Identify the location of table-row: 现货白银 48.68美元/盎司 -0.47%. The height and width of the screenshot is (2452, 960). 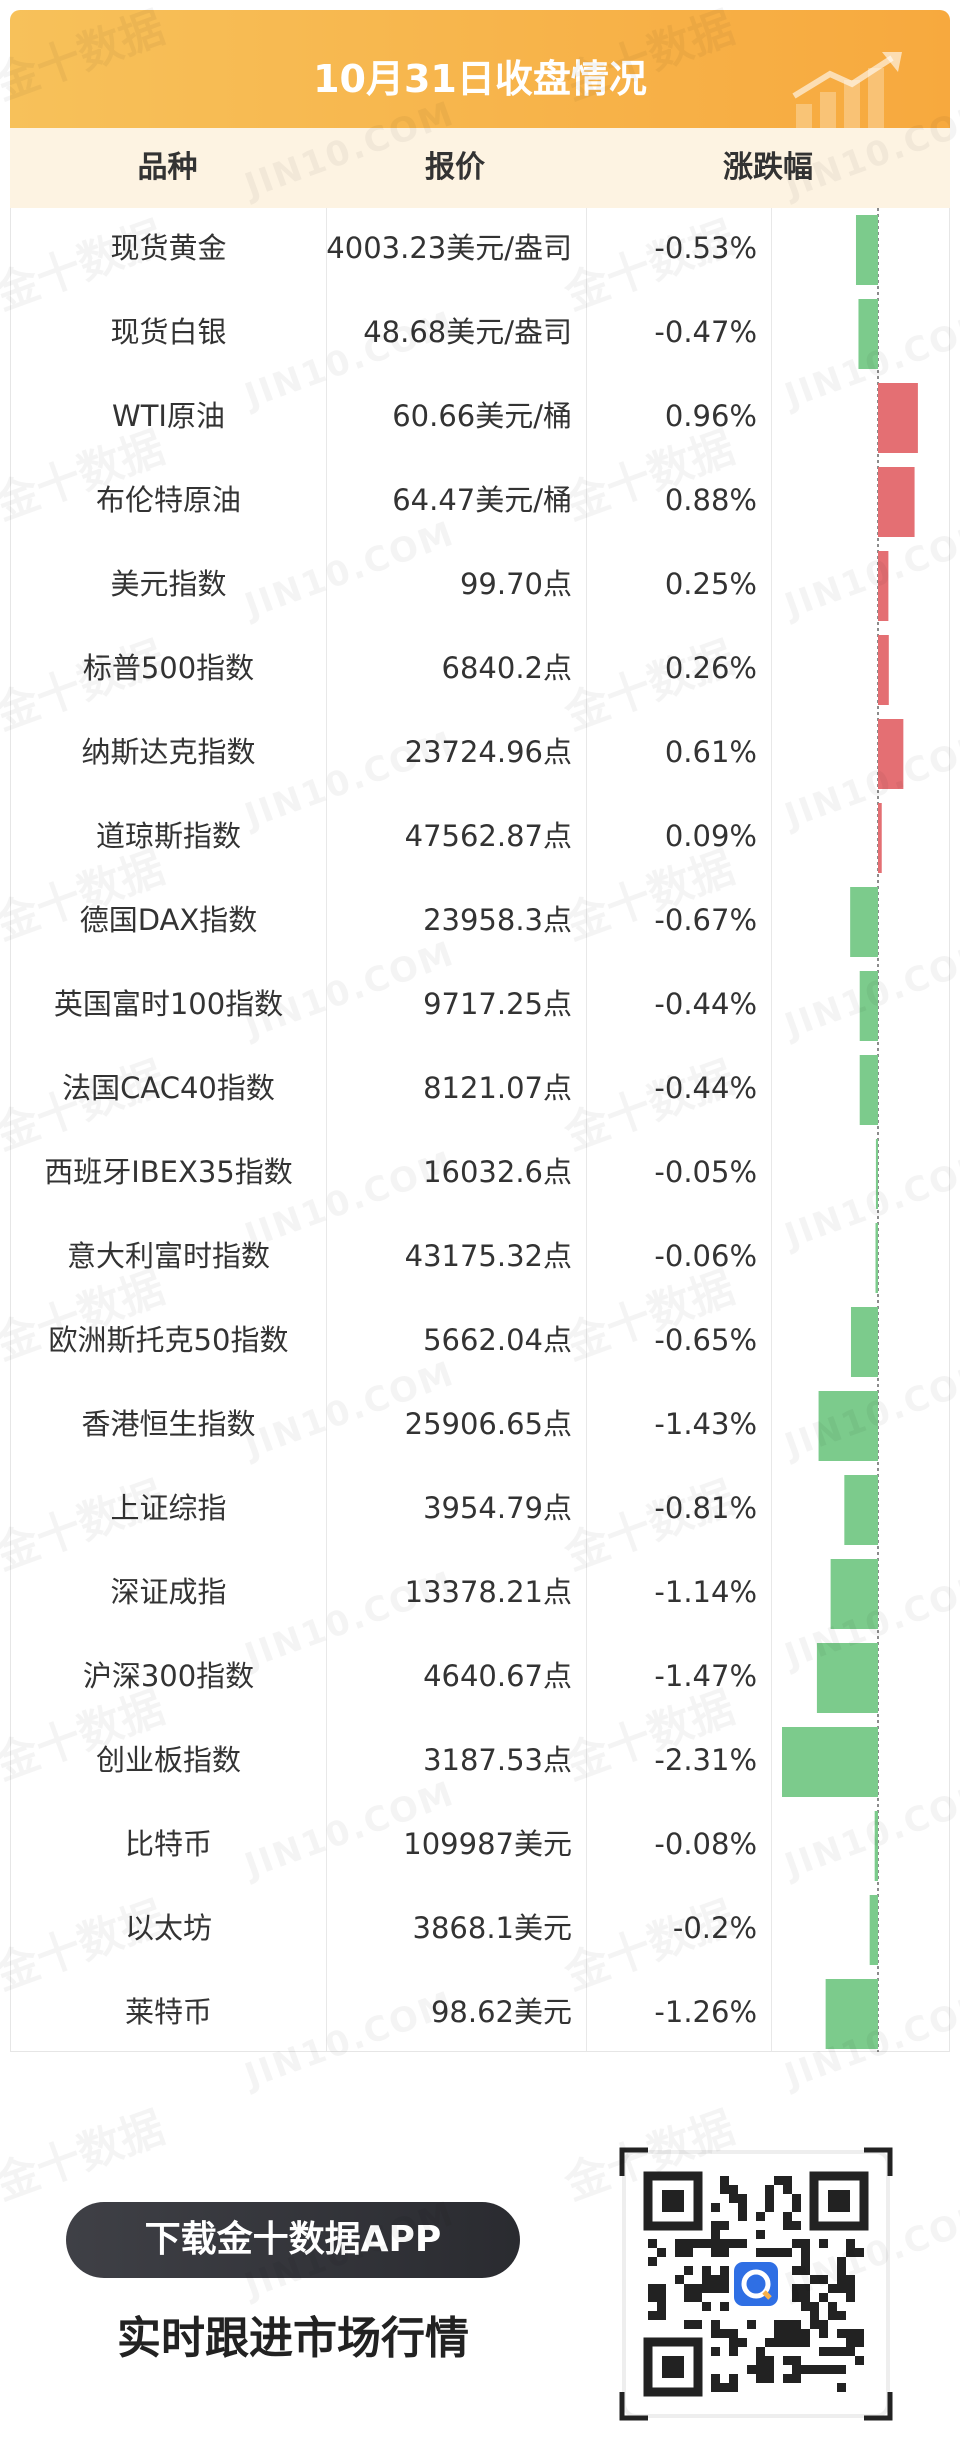
(481, 332).